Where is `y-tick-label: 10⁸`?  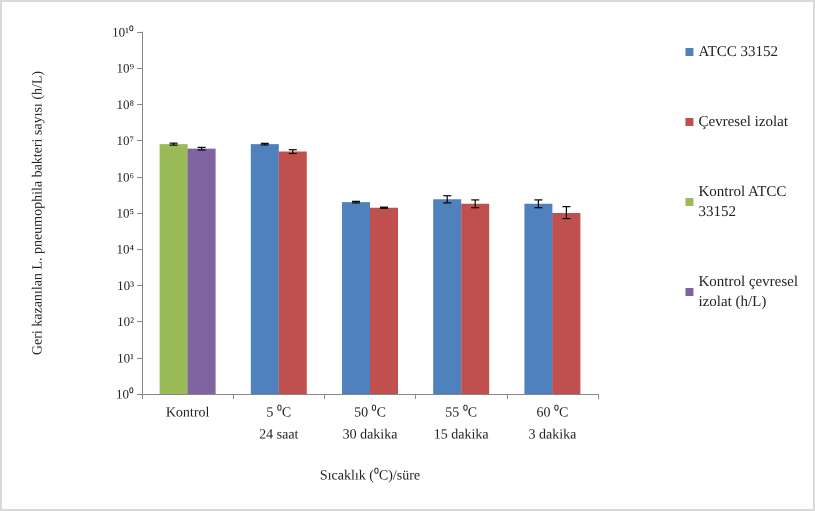
y-tick-label: 10⁸ is located at coordinates (125, 104).